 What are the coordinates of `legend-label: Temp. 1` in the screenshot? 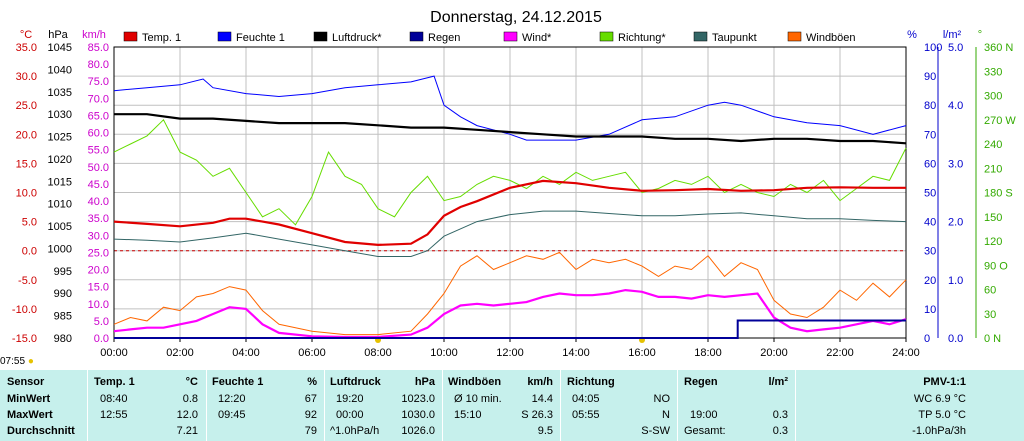 It's located at (161, 38).